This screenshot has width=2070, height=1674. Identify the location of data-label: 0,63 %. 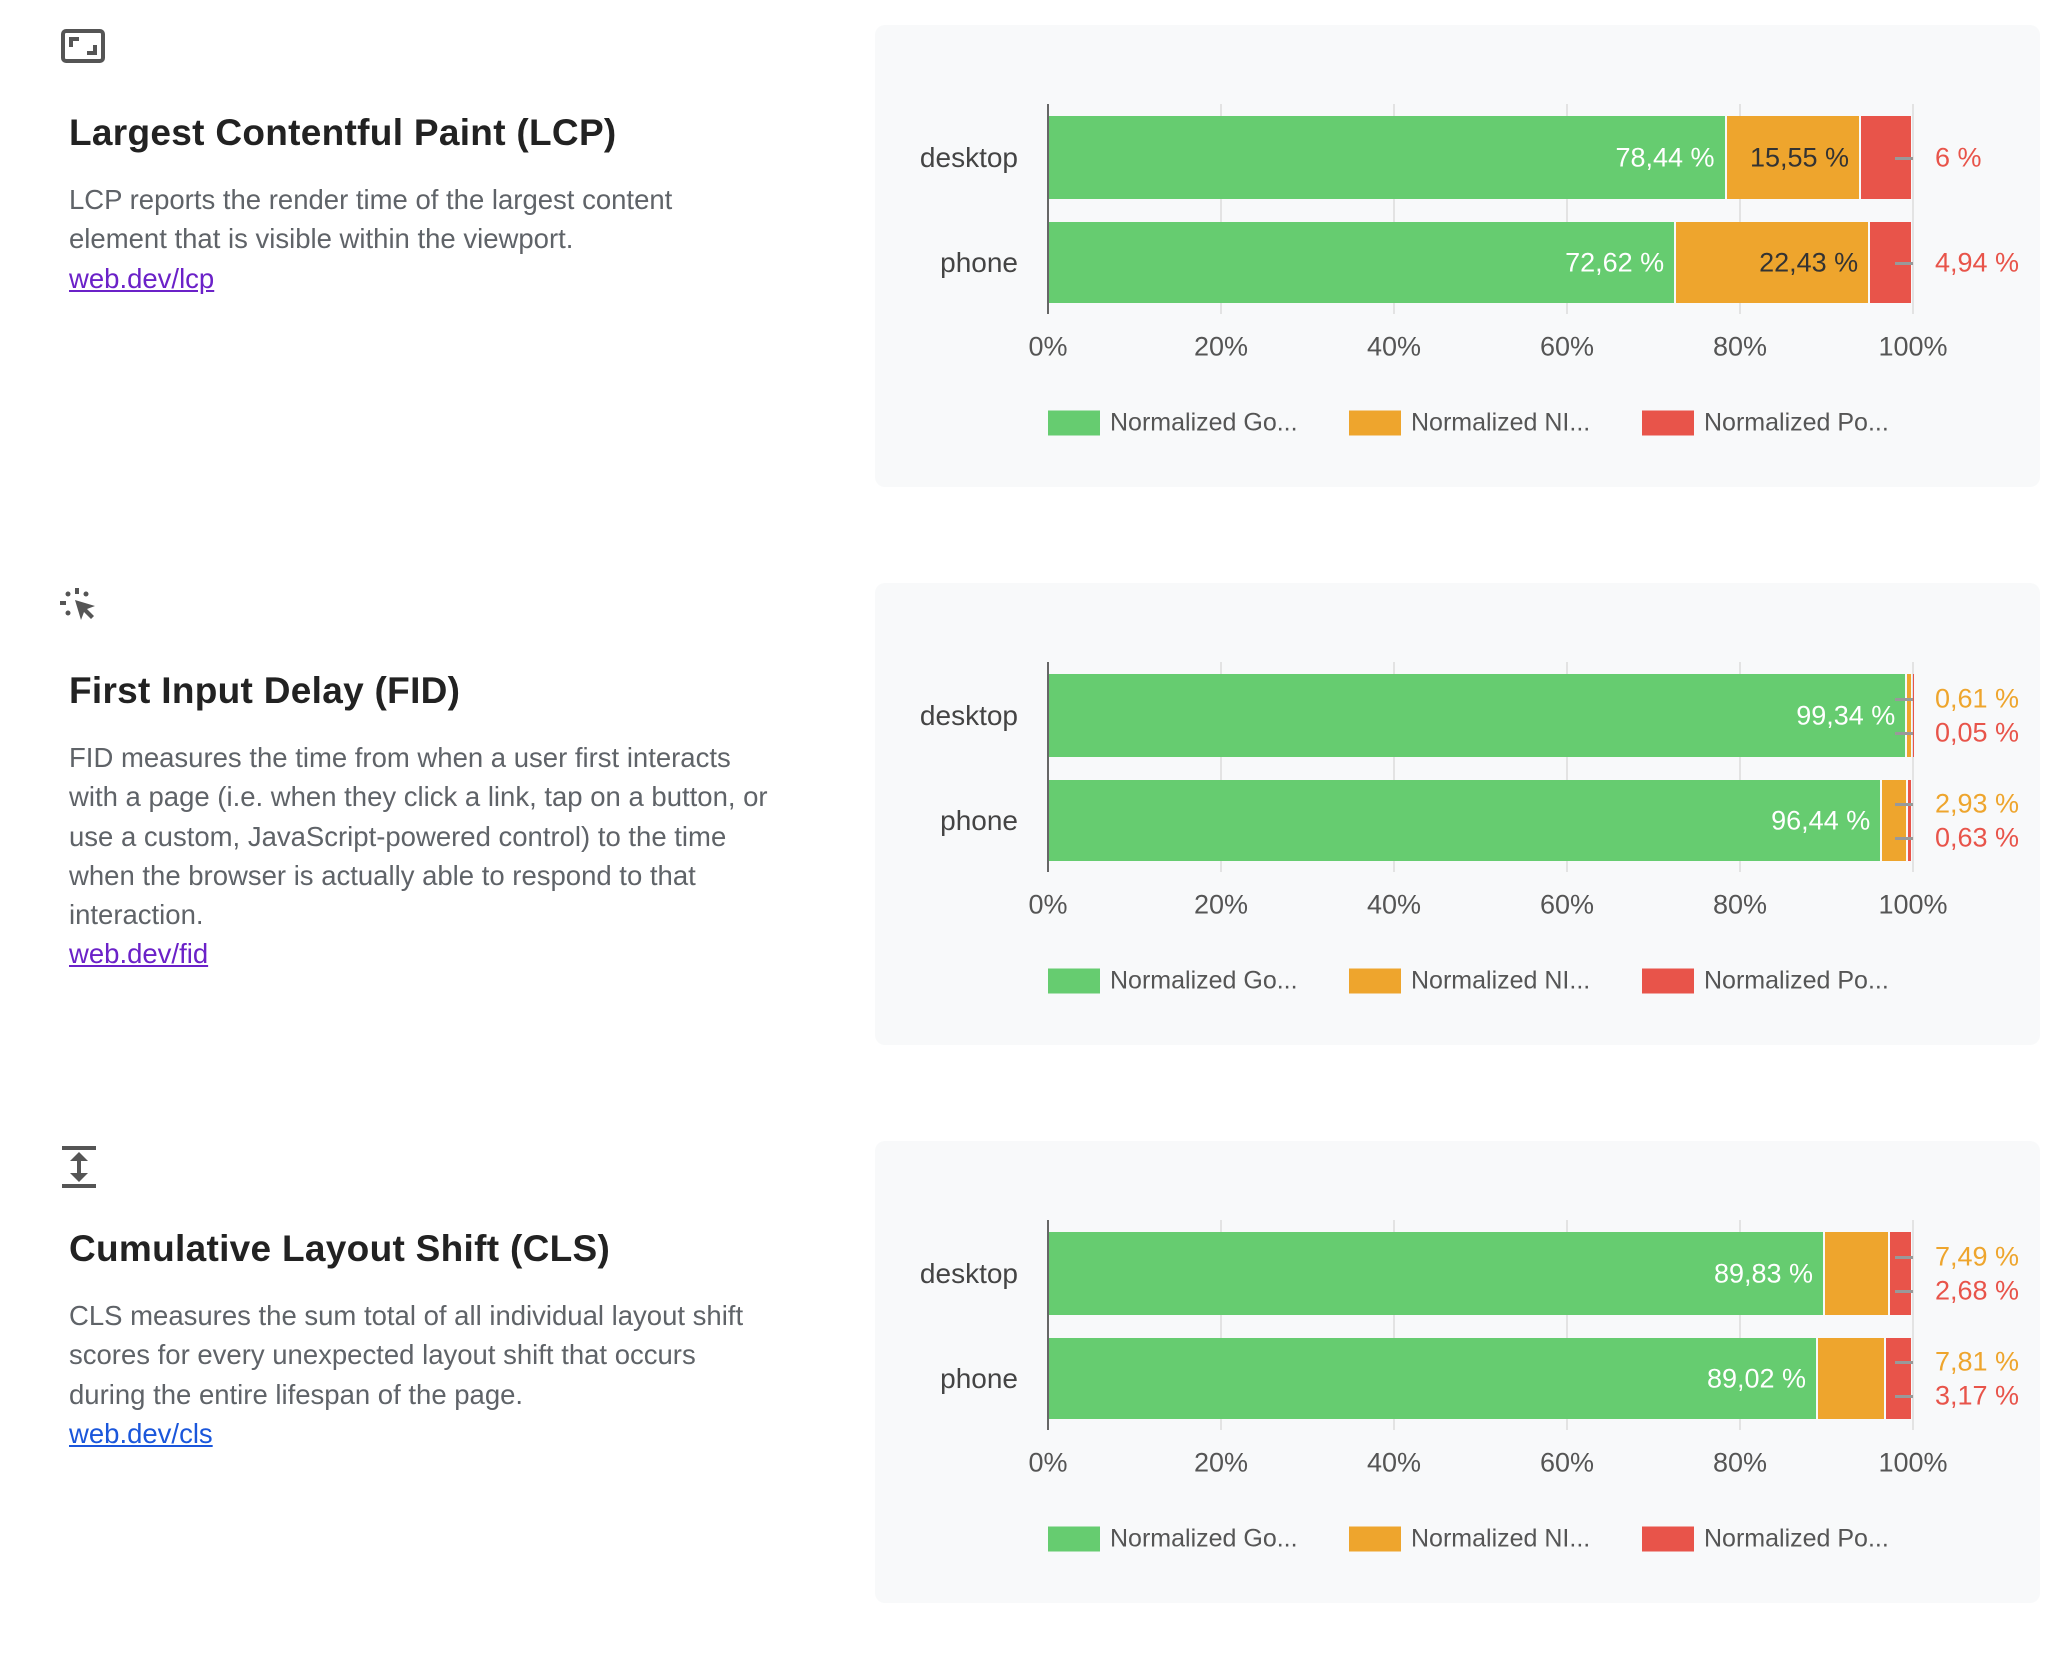
(1977, 837).